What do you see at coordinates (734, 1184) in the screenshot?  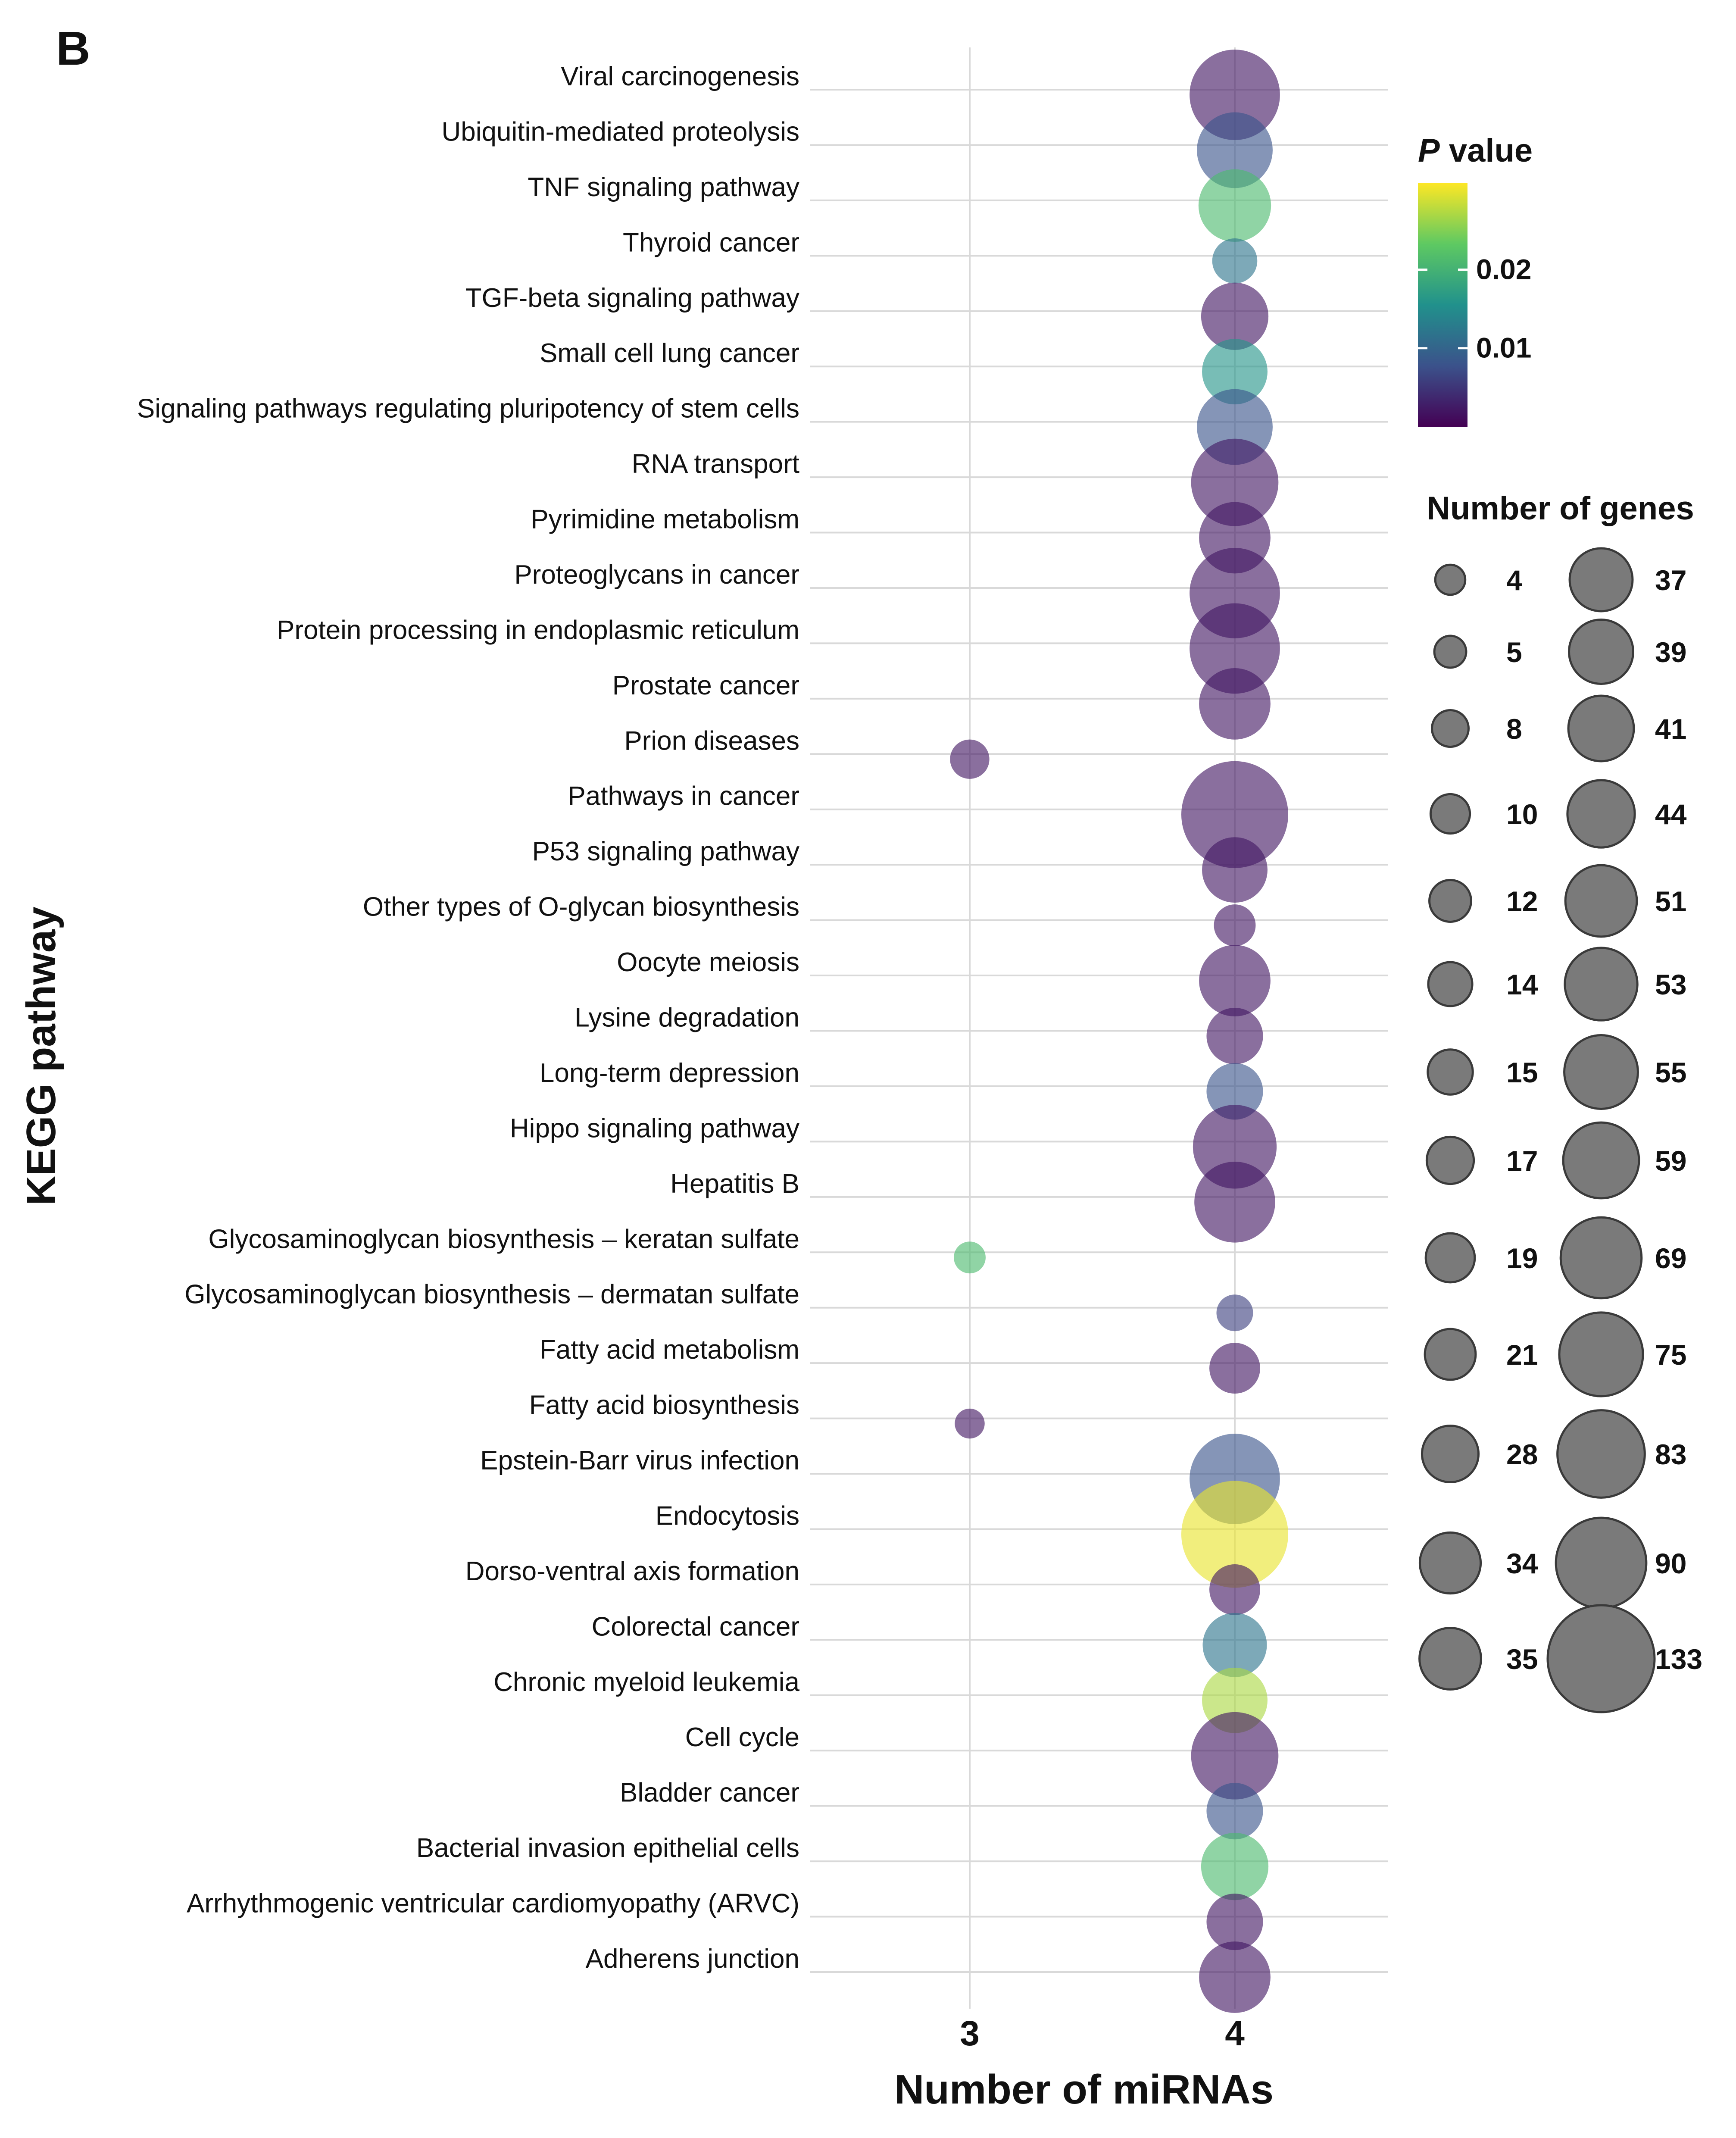 I see `pathway-label: Hepatitis B` at bounding box center [734, 1184].